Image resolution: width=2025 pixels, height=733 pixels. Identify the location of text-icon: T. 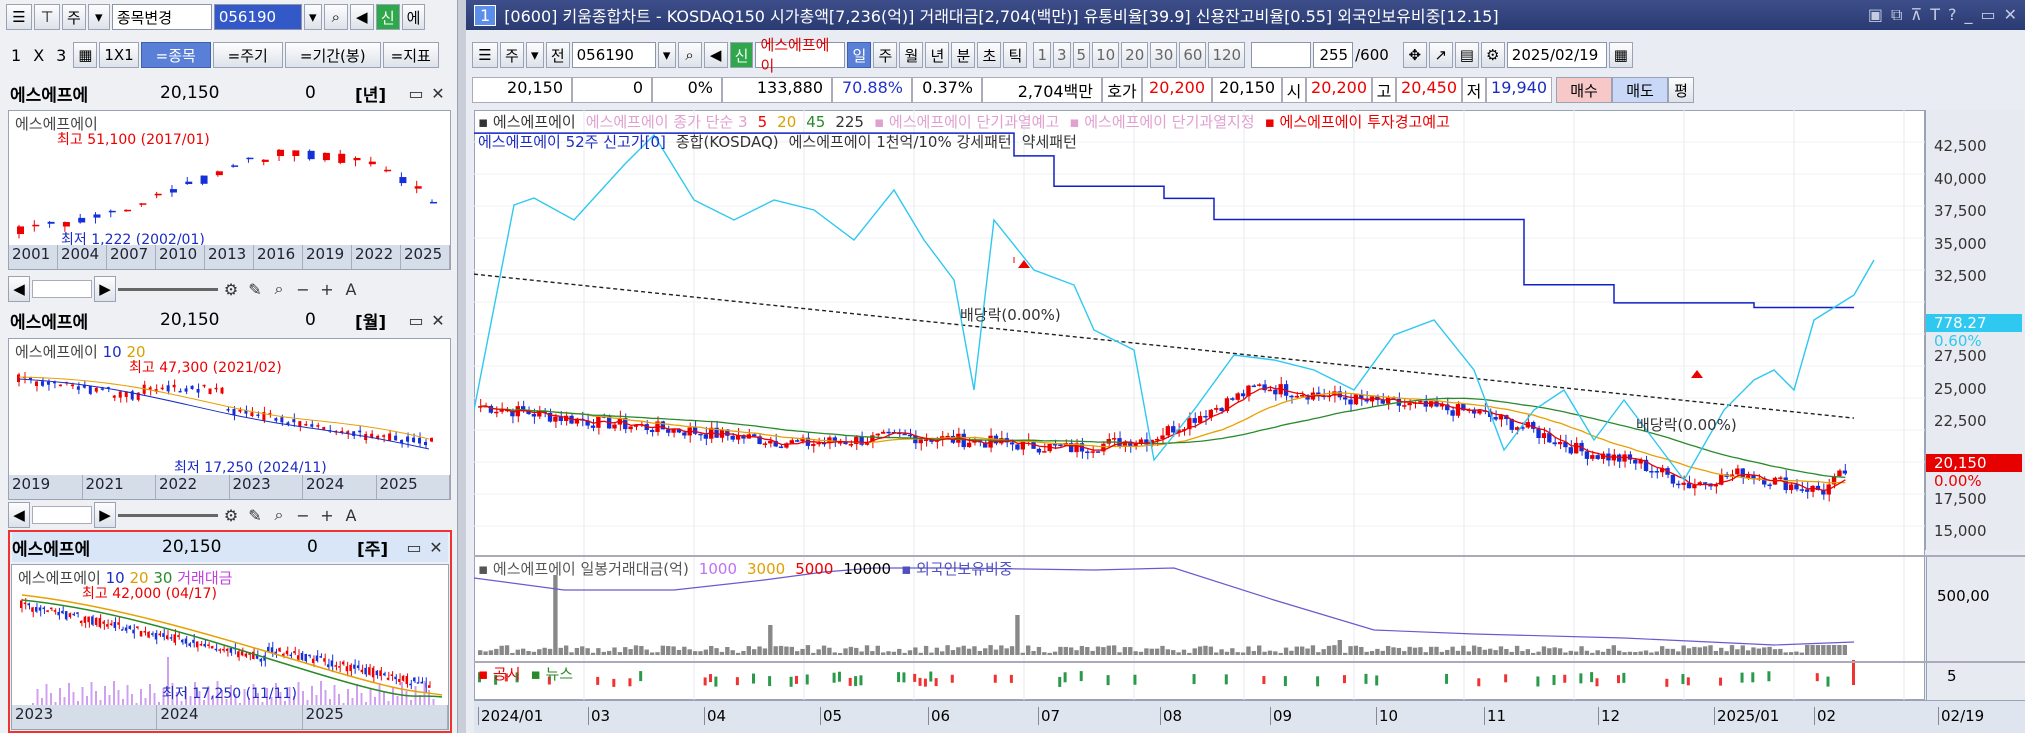
(1935, 14).